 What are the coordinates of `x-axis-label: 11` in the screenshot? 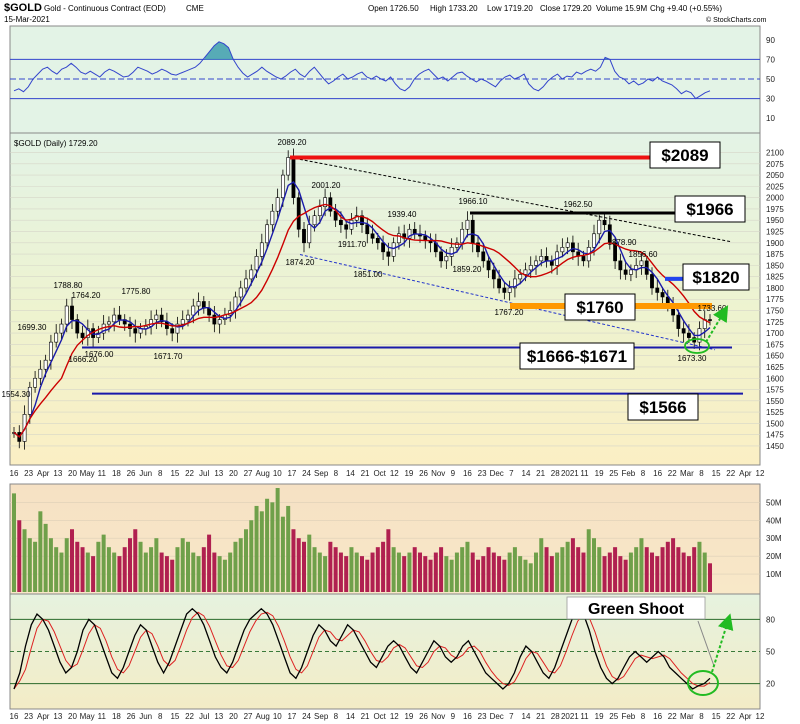 It's located at (102, 716).